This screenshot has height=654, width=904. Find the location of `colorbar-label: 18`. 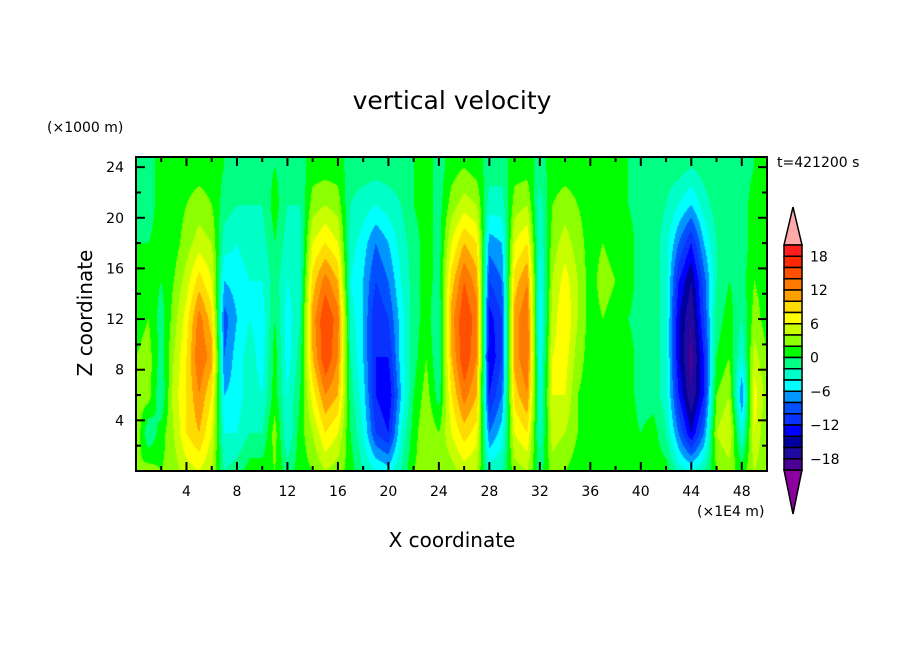

colorbar-label: 18 is located at coordinates (819, 257).